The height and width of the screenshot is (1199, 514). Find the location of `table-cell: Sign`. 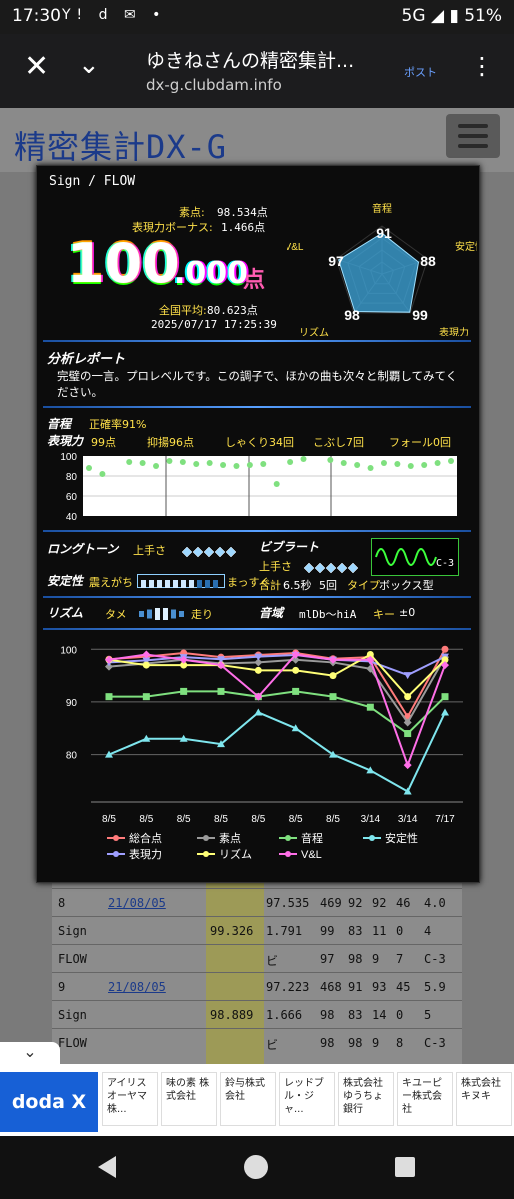

table-cell: Sign is located at coordinates (72, 931).